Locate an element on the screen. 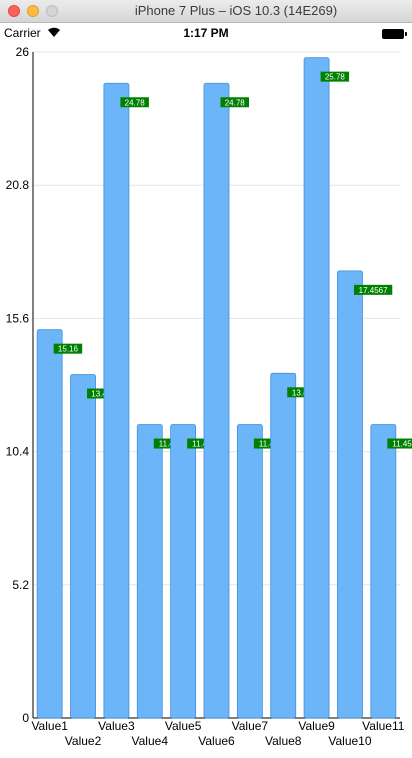 The width and height of the screenshot is (412, 758). x-tick-label: Value9 is located at coordinates (316, 726).